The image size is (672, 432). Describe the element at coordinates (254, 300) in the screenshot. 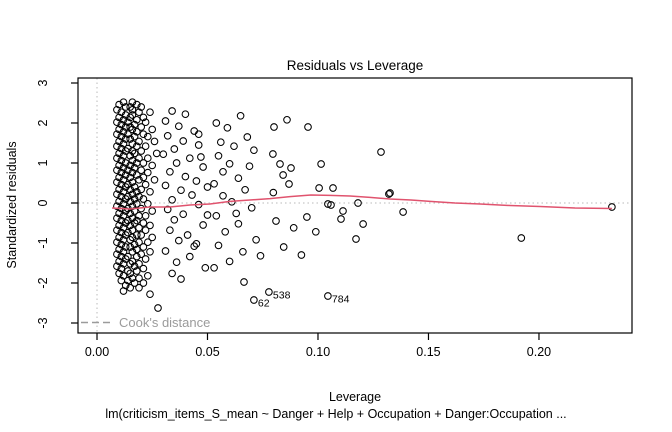

I see `outlier-point` at that location.